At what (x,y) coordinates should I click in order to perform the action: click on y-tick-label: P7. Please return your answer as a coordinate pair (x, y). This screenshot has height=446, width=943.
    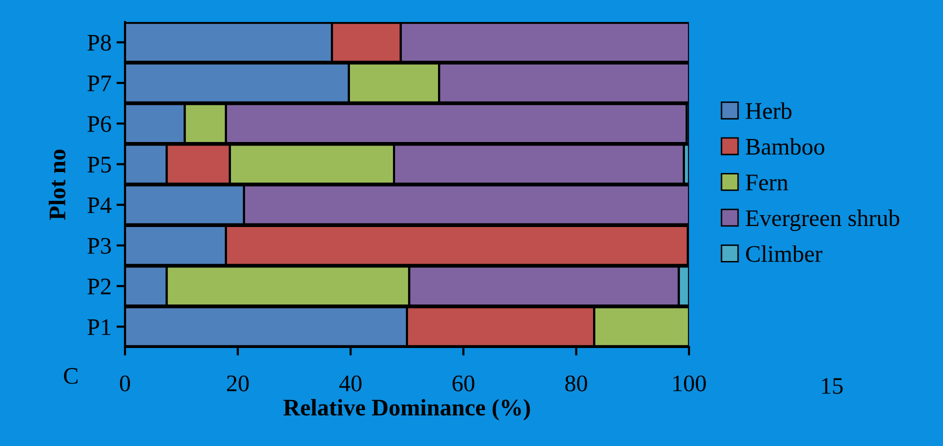
    Looking at the image, I should click on (100, 84).